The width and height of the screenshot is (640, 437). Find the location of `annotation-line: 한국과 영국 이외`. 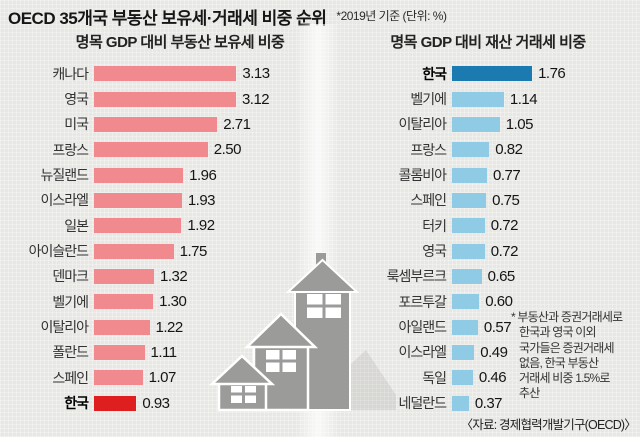

annotation-line: 한국과 영국 이외 is located at coordinates (558, 332).